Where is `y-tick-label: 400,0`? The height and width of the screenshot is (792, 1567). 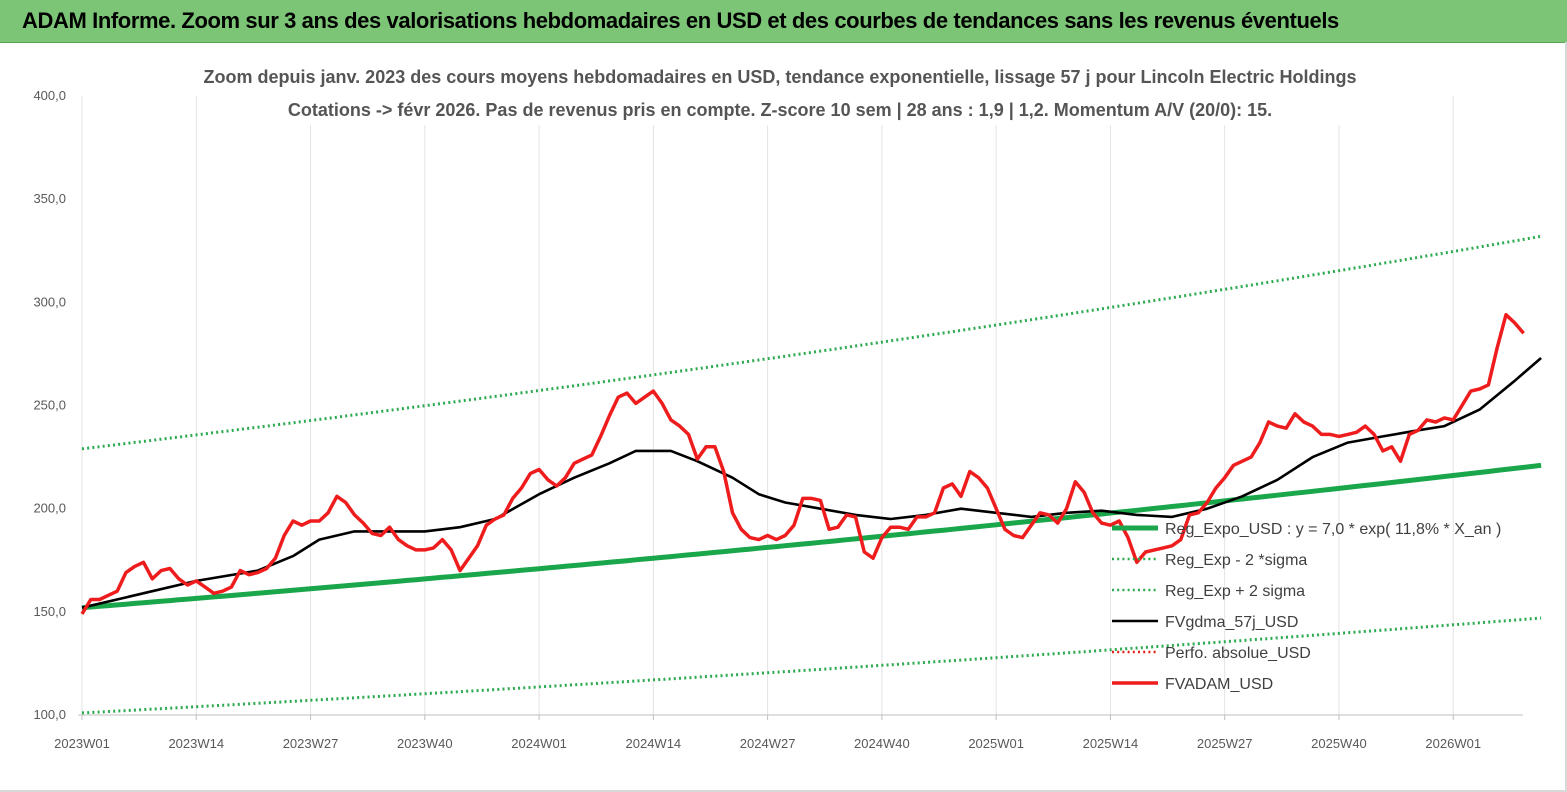
y-tick-label: 400,0 is located at coordinates (49, 95).